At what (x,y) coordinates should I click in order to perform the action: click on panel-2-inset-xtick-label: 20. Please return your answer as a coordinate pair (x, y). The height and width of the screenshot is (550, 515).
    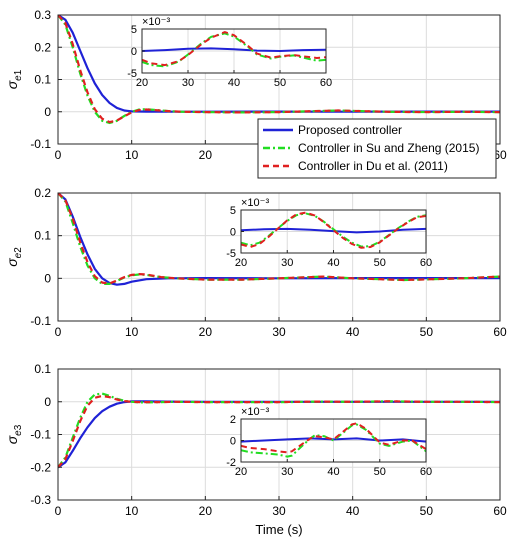
    Looking at the image, I should click on (241, 263).